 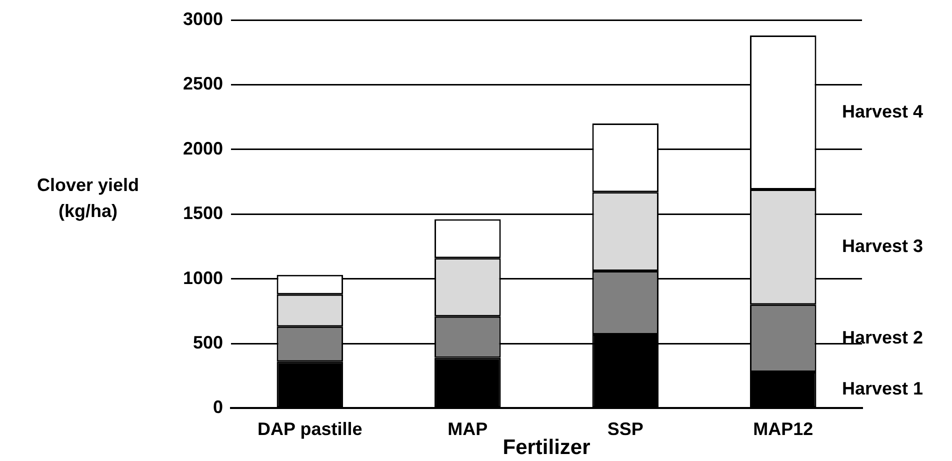 I want to click on x-axis-title: Fertilizer, so click(x=546, y=448).